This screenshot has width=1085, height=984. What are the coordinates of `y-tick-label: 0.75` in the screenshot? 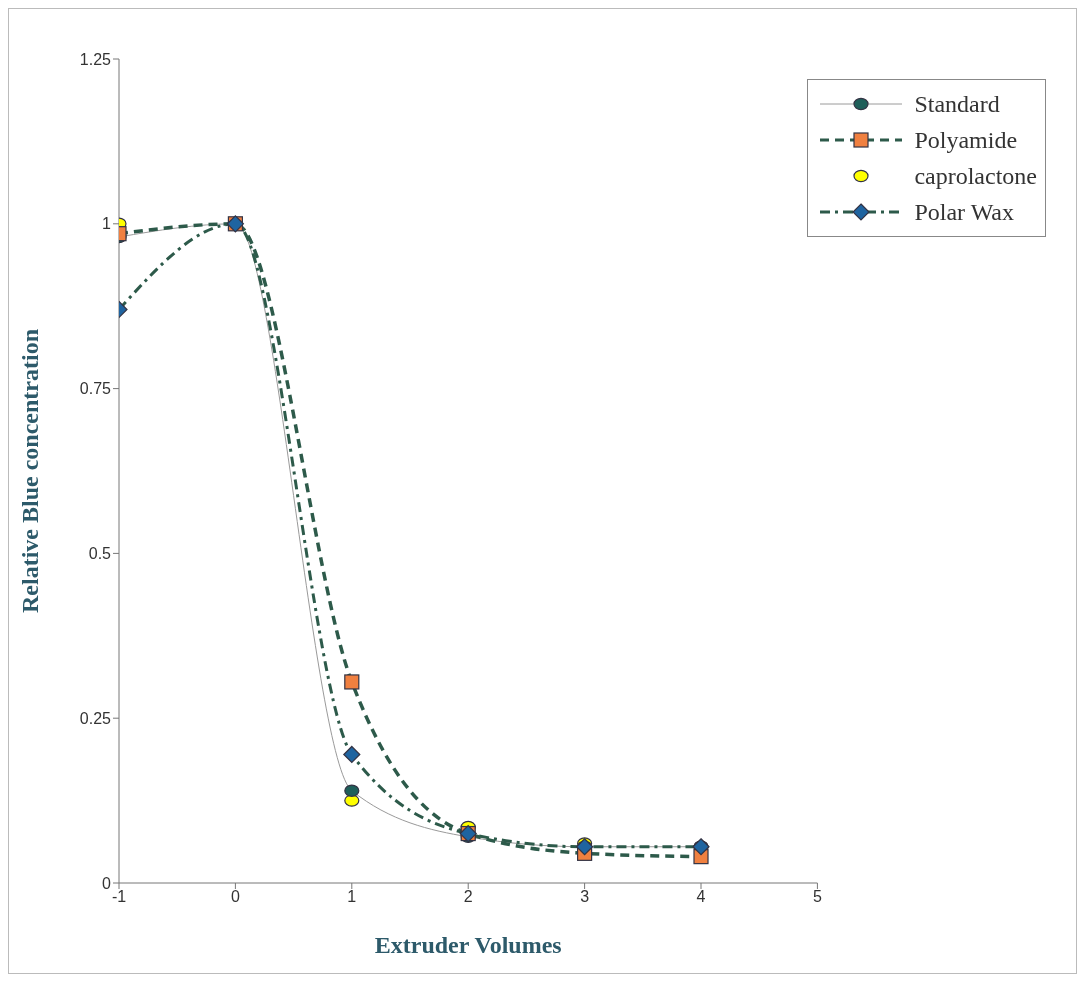 It's located at (95, 389).